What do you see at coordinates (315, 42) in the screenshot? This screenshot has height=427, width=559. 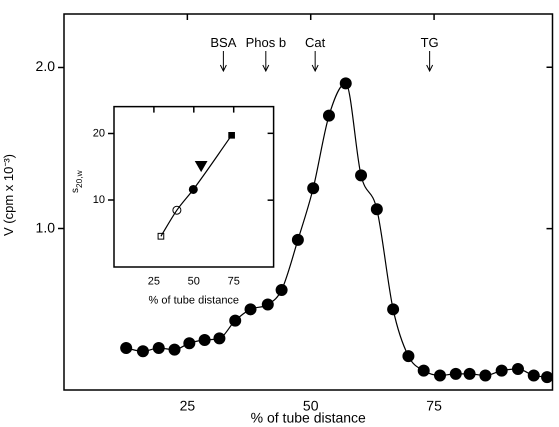 I see `ref-line-label: Cat` at bounding box center [315, 42].